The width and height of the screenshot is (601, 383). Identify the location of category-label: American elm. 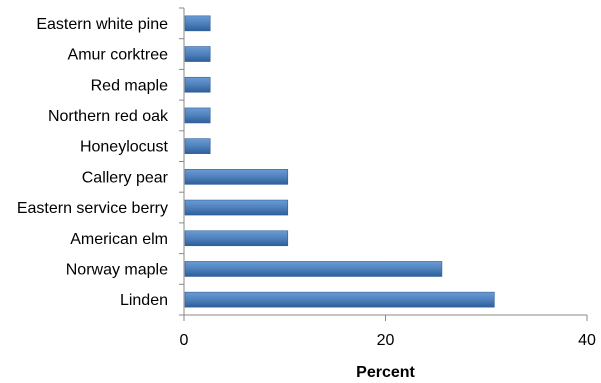
(119, 239).